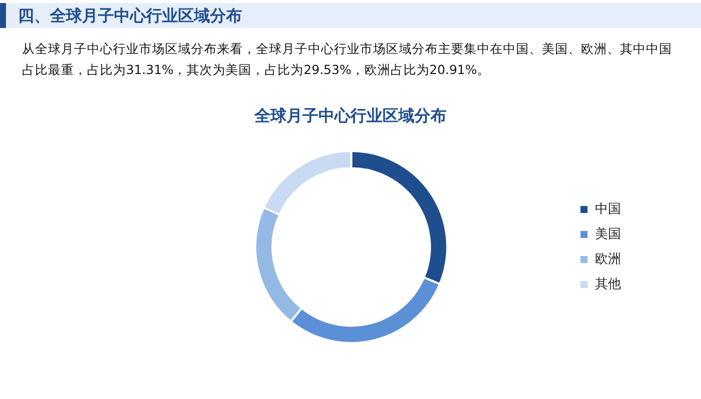 This screenshot has width=701, height=399. Describe the element at coordinates (350, 15) in the screenshot. I see `text: 四、全球月子中心行业区域分布` at that location.